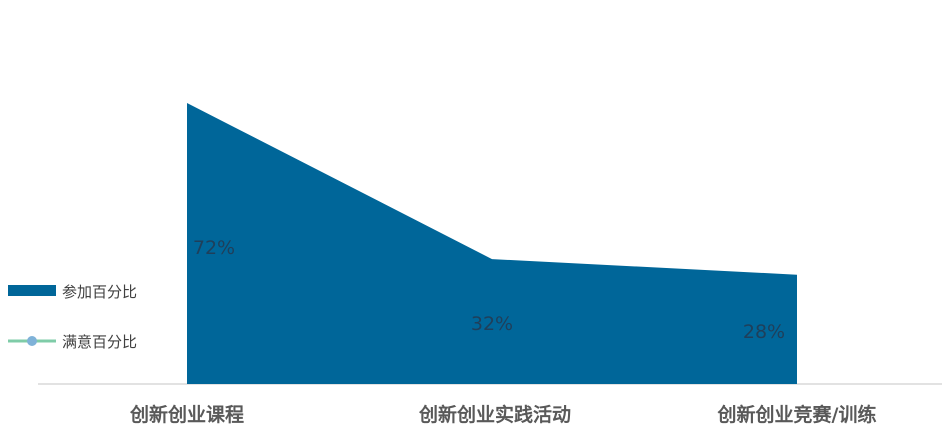  I want to click on category-label: 创新创业竞赛/训练, so click(797, 414).